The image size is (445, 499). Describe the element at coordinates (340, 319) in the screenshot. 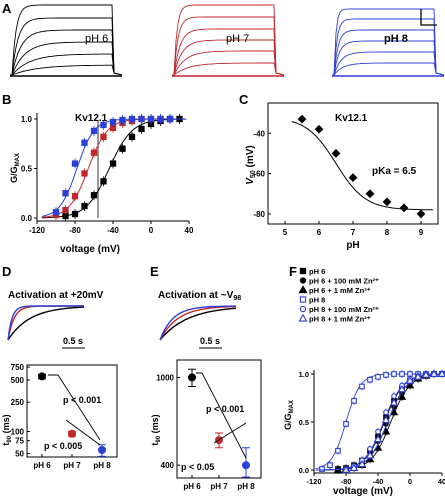

I see `panel-f-legend-label-5: pH 8 + 1 mM Zn²⁺` at that location.